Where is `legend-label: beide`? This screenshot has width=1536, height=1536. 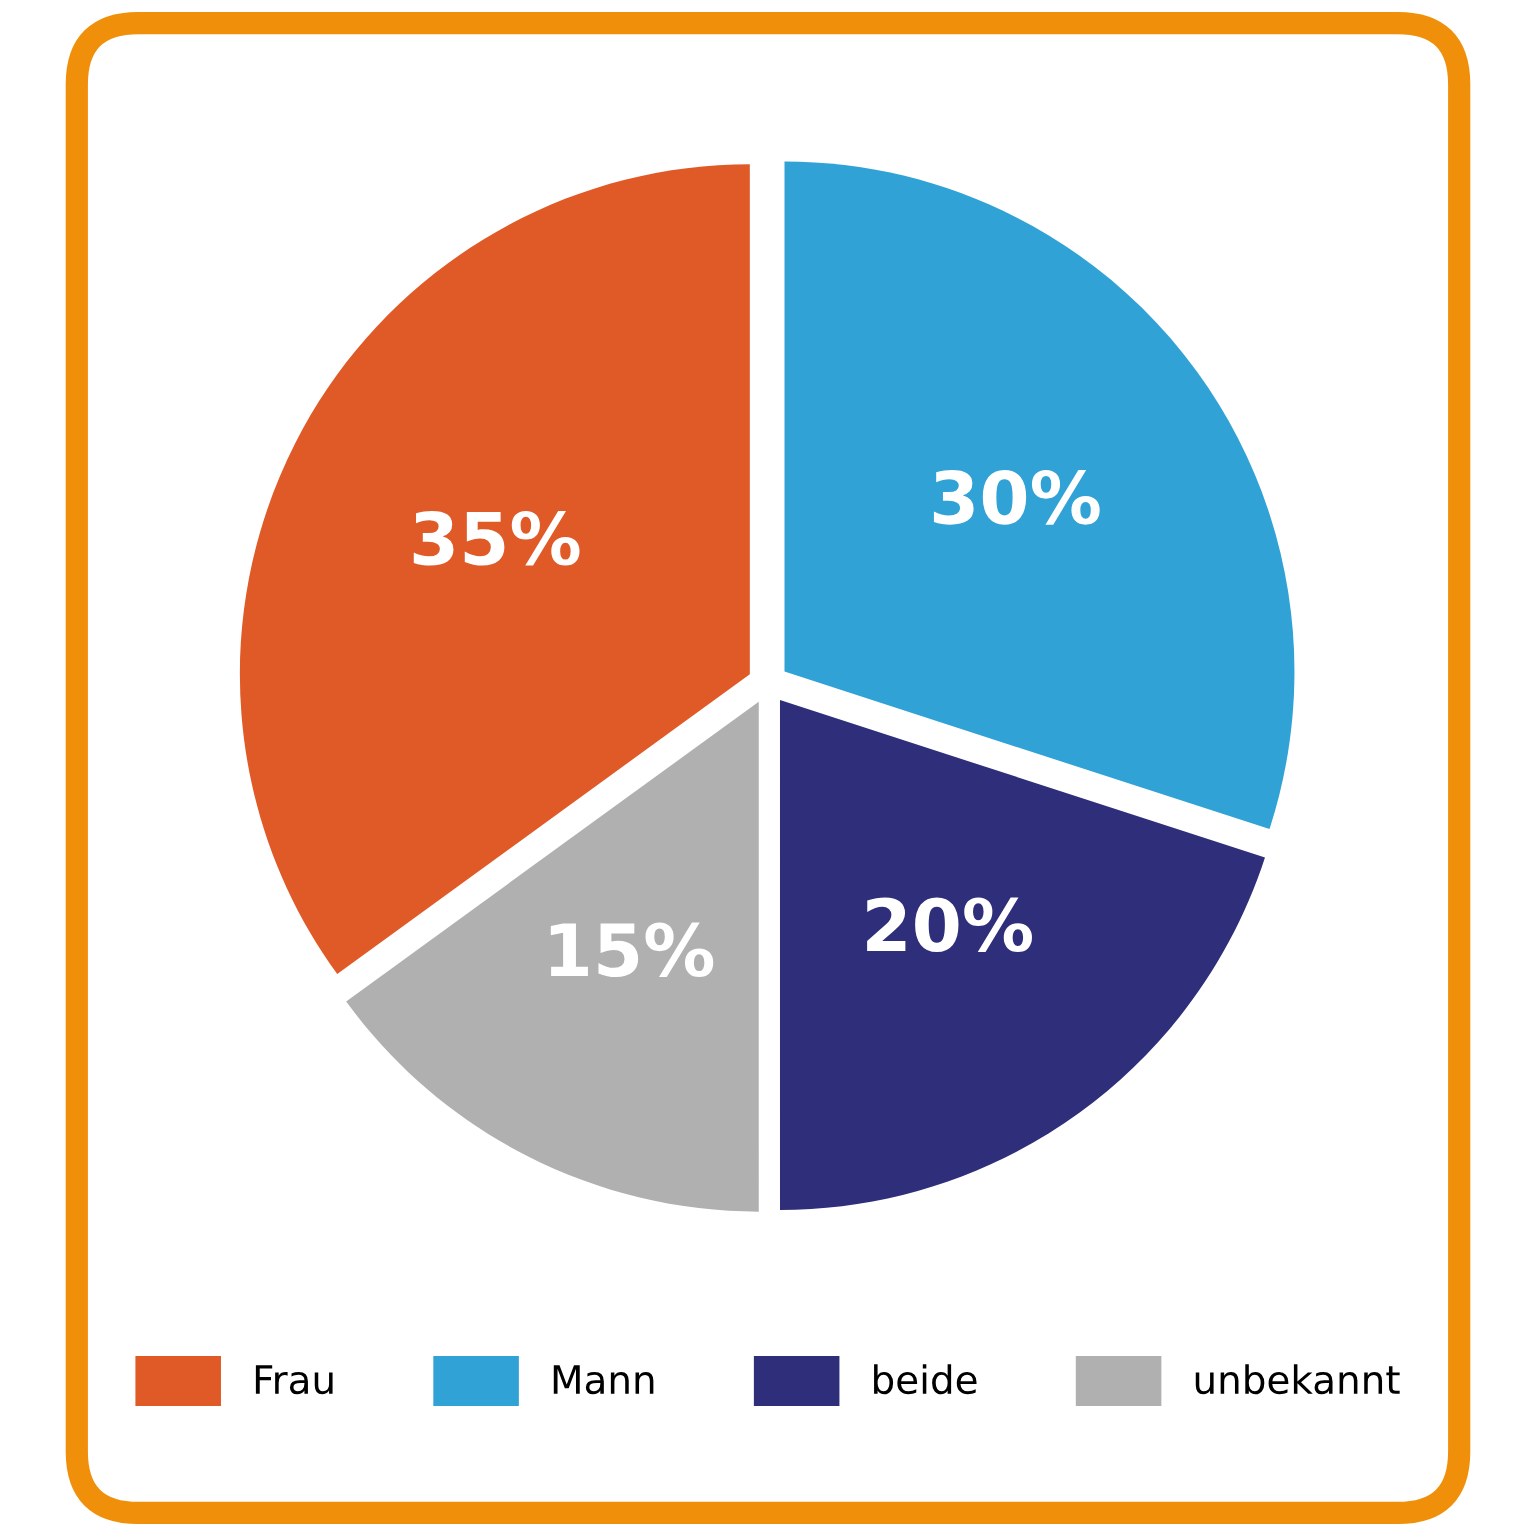
legend-label: beide is located at coordinates (925, 1379).